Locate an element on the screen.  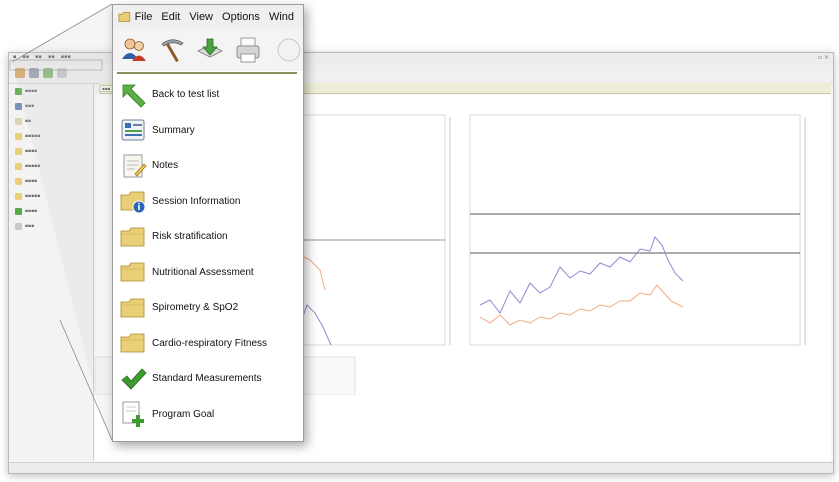
menu-item-nutritional-assessment: Nutritional Assessment is located at coordinates (208, 273).